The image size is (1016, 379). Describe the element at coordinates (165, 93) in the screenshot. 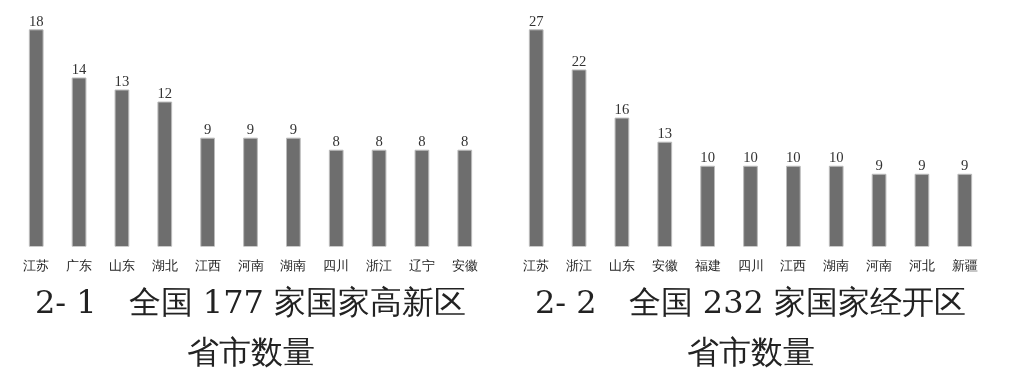

I see `data-label: 12` at that location.